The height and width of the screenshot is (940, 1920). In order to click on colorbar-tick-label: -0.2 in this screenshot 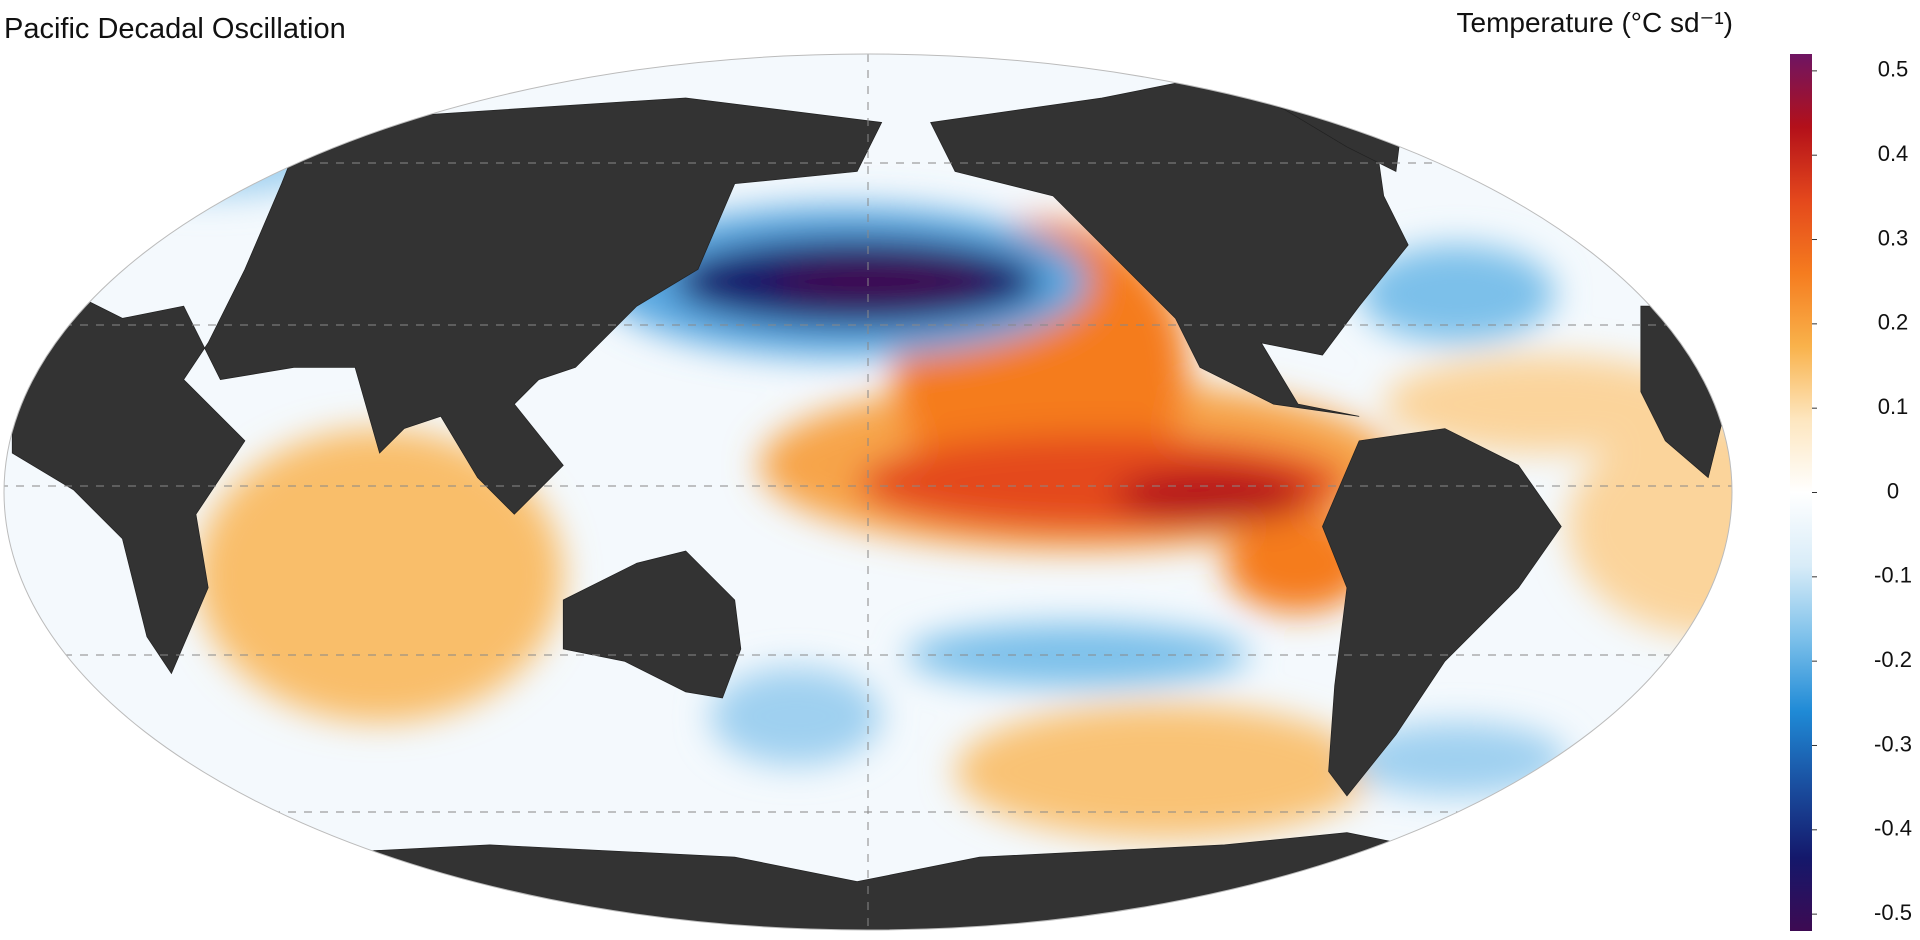, I will do `click(1893, 659)`.